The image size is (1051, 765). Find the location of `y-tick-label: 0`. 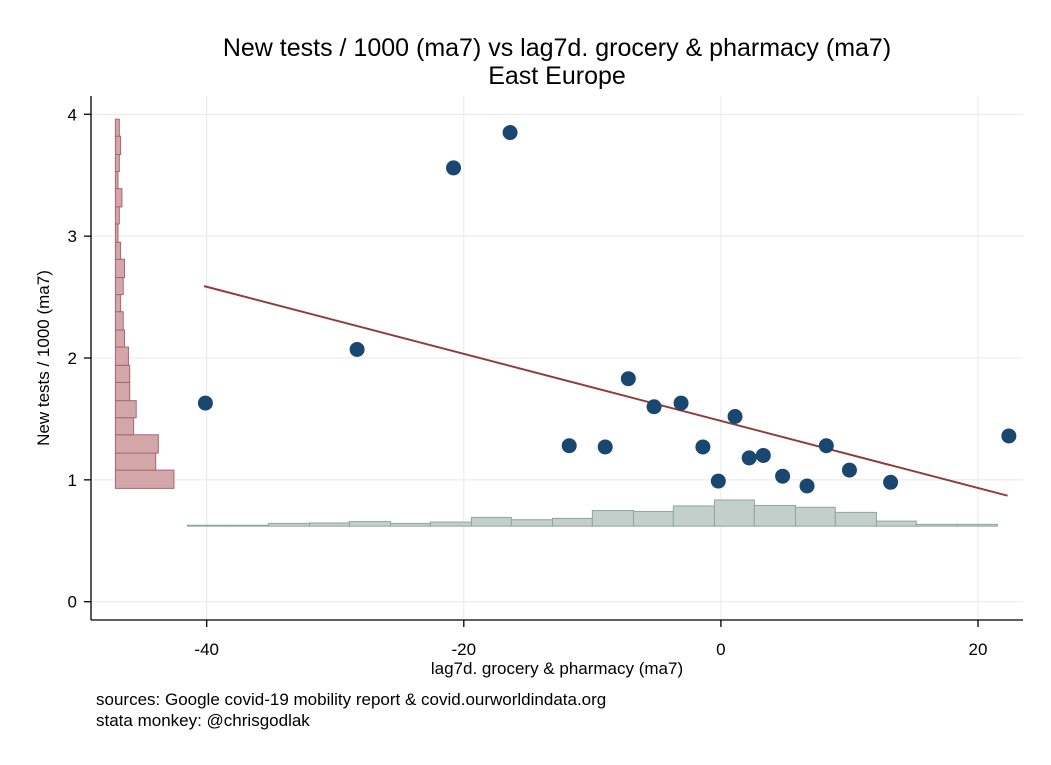

y-tick-label: 0 is located at coordinates (72, 602).